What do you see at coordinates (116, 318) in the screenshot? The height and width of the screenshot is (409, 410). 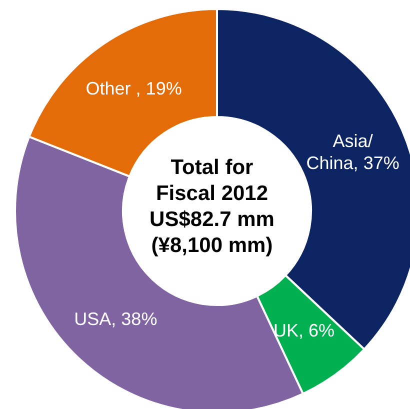 I see `slice-label: USA, 38%` at bounding box center [116, 318].